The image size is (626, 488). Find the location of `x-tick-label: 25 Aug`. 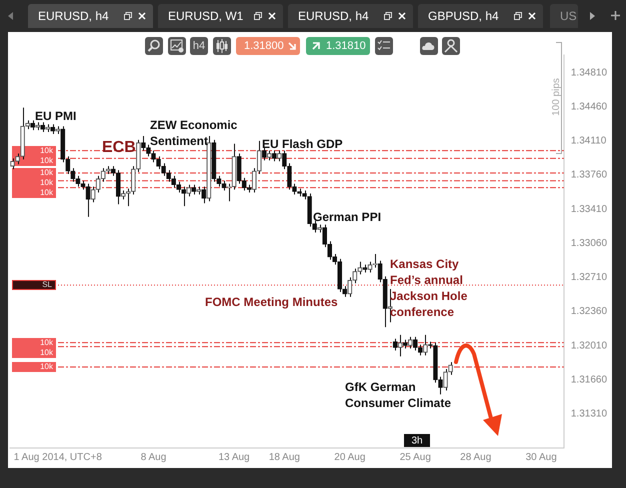

x-tick-label: 25 Aug is located at coordinates (415, 457).